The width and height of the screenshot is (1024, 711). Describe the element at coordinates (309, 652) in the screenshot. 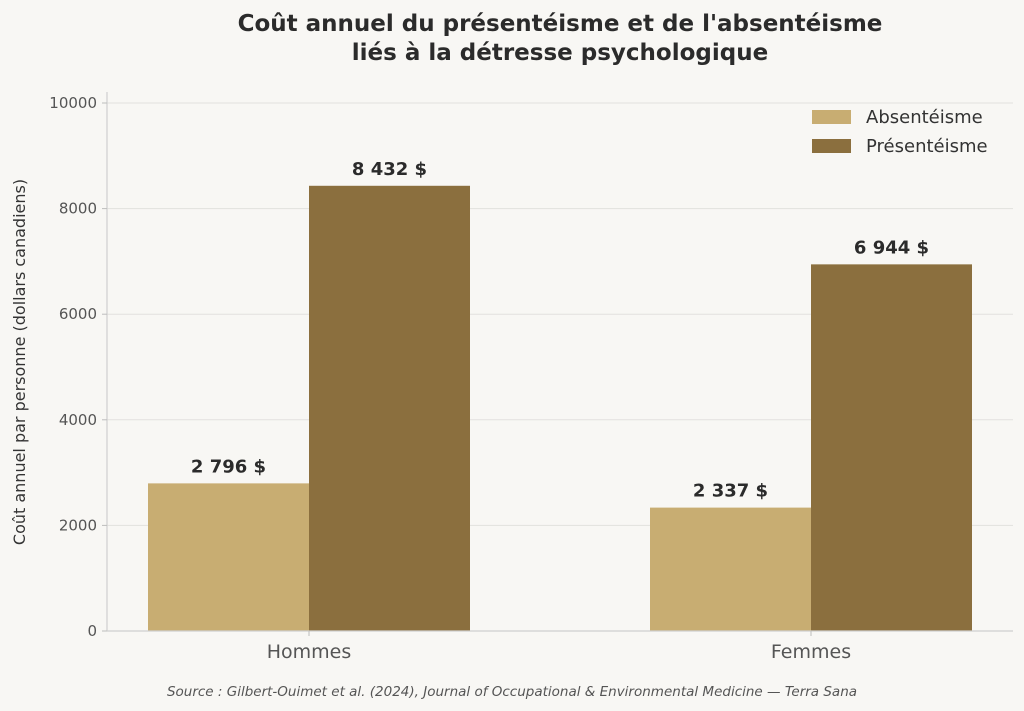

I see `x-tick-label: Hommes` at that location.